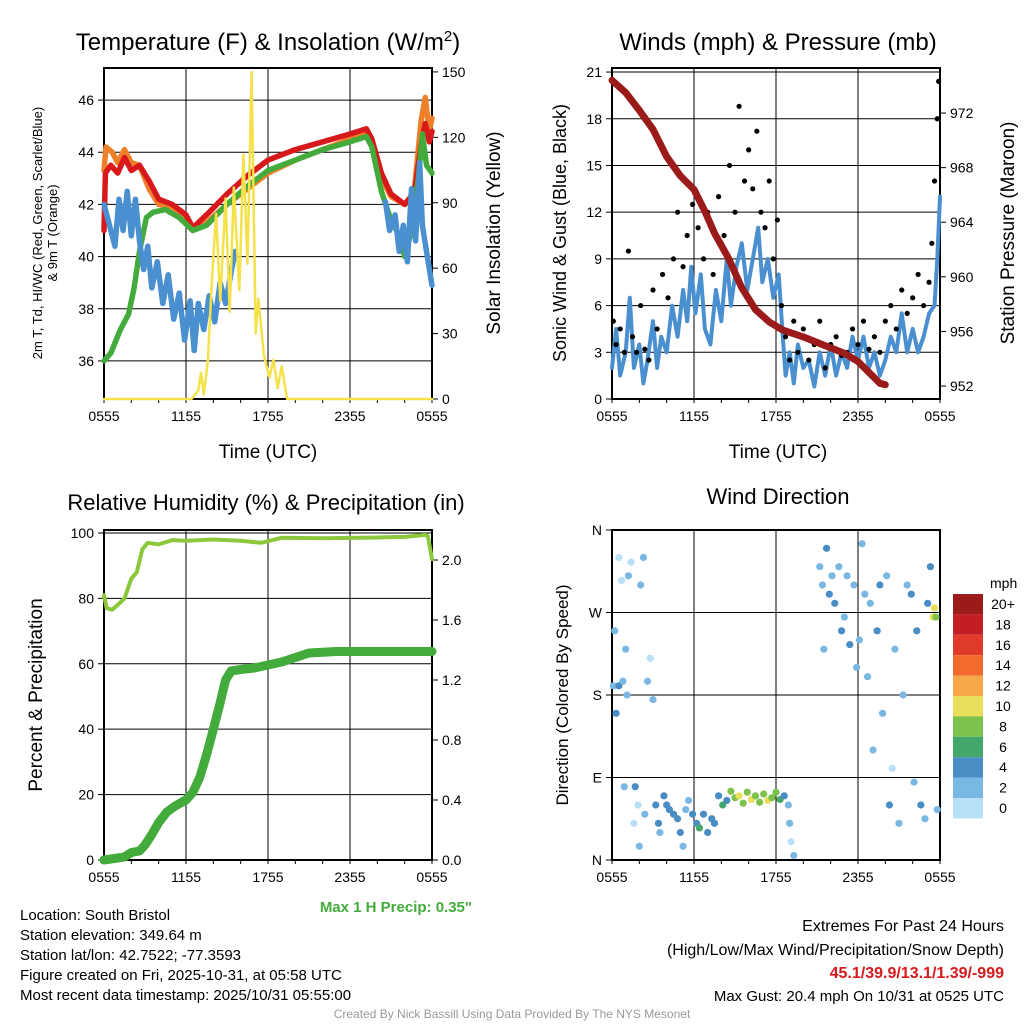  What do you see at coordinates (598, 259) in the screenshot?
I see `y-tick-label: 9` at bounding box center [598, 259].